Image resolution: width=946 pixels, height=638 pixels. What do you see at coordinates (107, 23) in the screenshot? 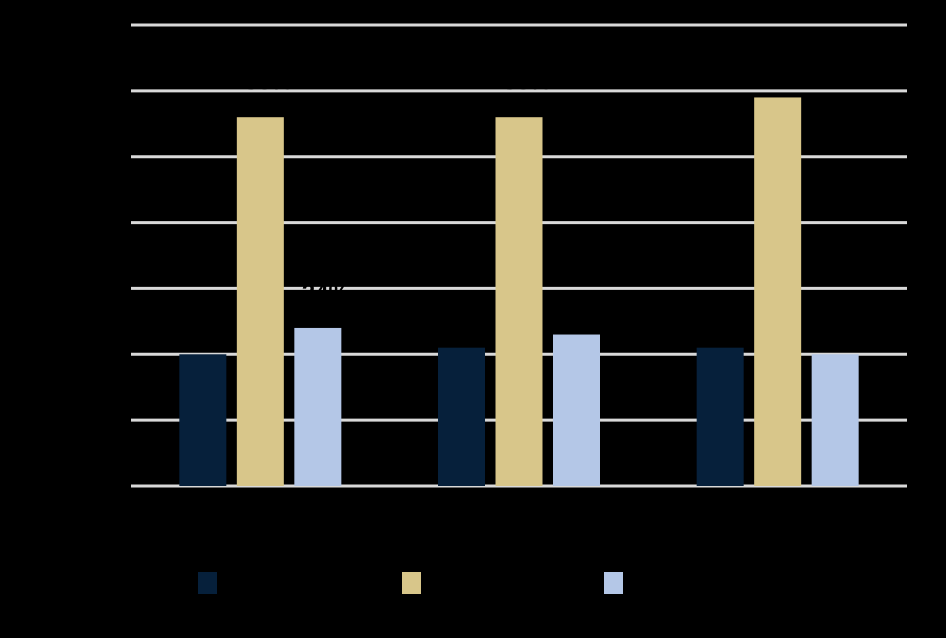
I see `y-tick-label: 70` at bounding box center [107, 23].